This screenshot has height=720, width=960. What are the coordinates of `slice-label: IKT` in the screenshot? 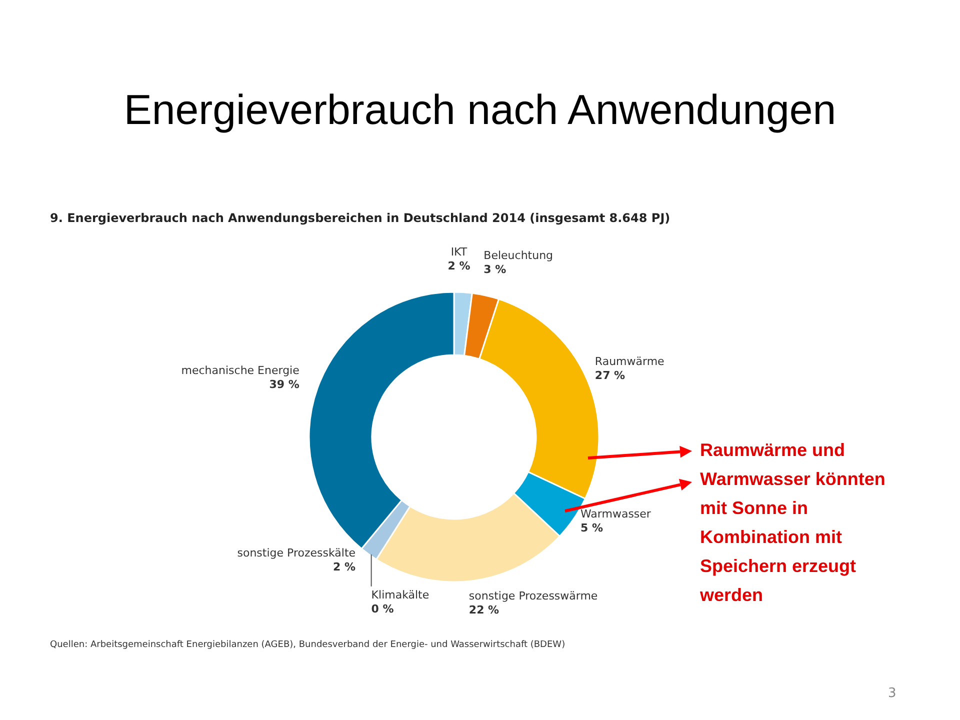 It's located at (459, 251).